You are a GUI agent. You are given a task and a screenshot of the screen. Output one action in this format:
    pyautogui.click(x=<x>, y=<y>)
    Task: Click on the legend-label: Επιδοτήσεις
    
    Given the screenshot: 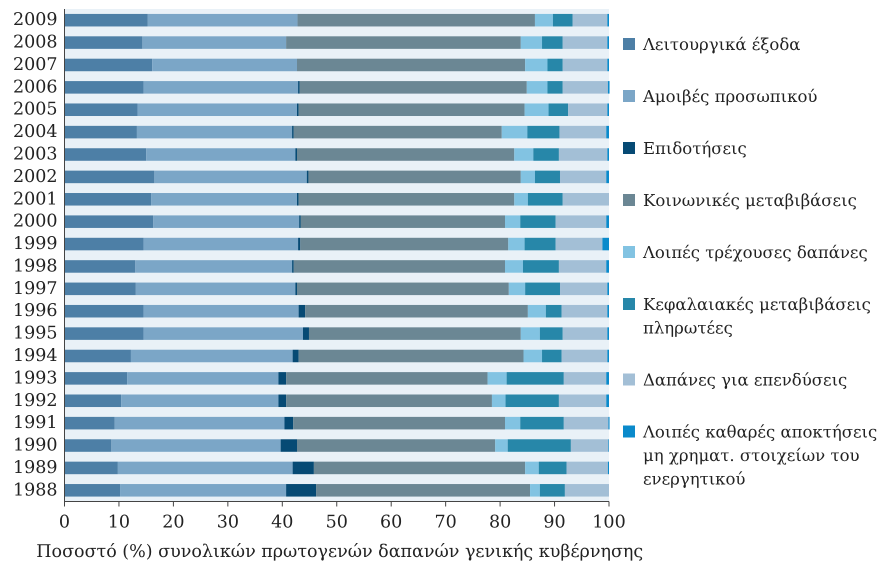 What is the action you would take?
    pyautogui.click(x=695, y=148)
    